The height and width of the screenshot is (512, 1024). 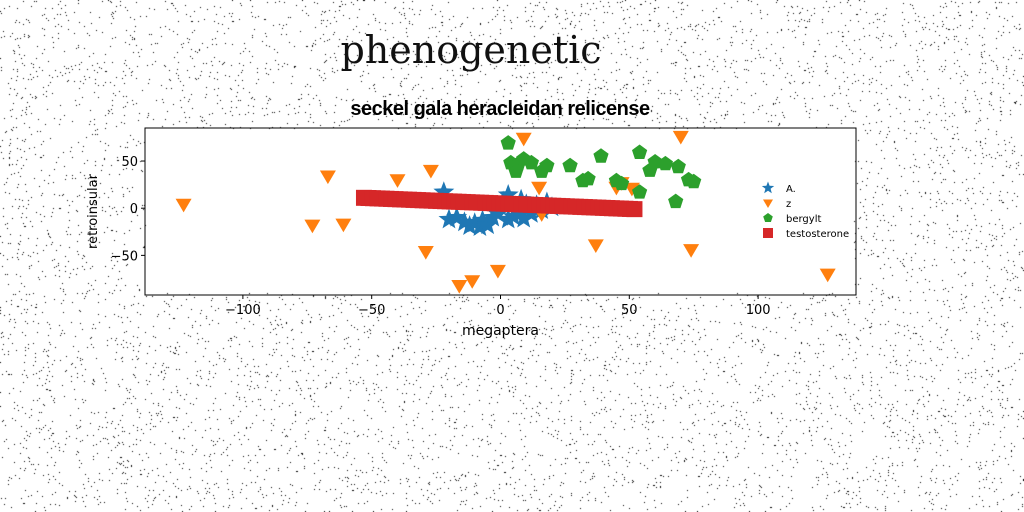 What do you see at coordinates (471, 50) in the screenshot?
I see `page-title: phenogenetic` at bounding box center [471, 50].